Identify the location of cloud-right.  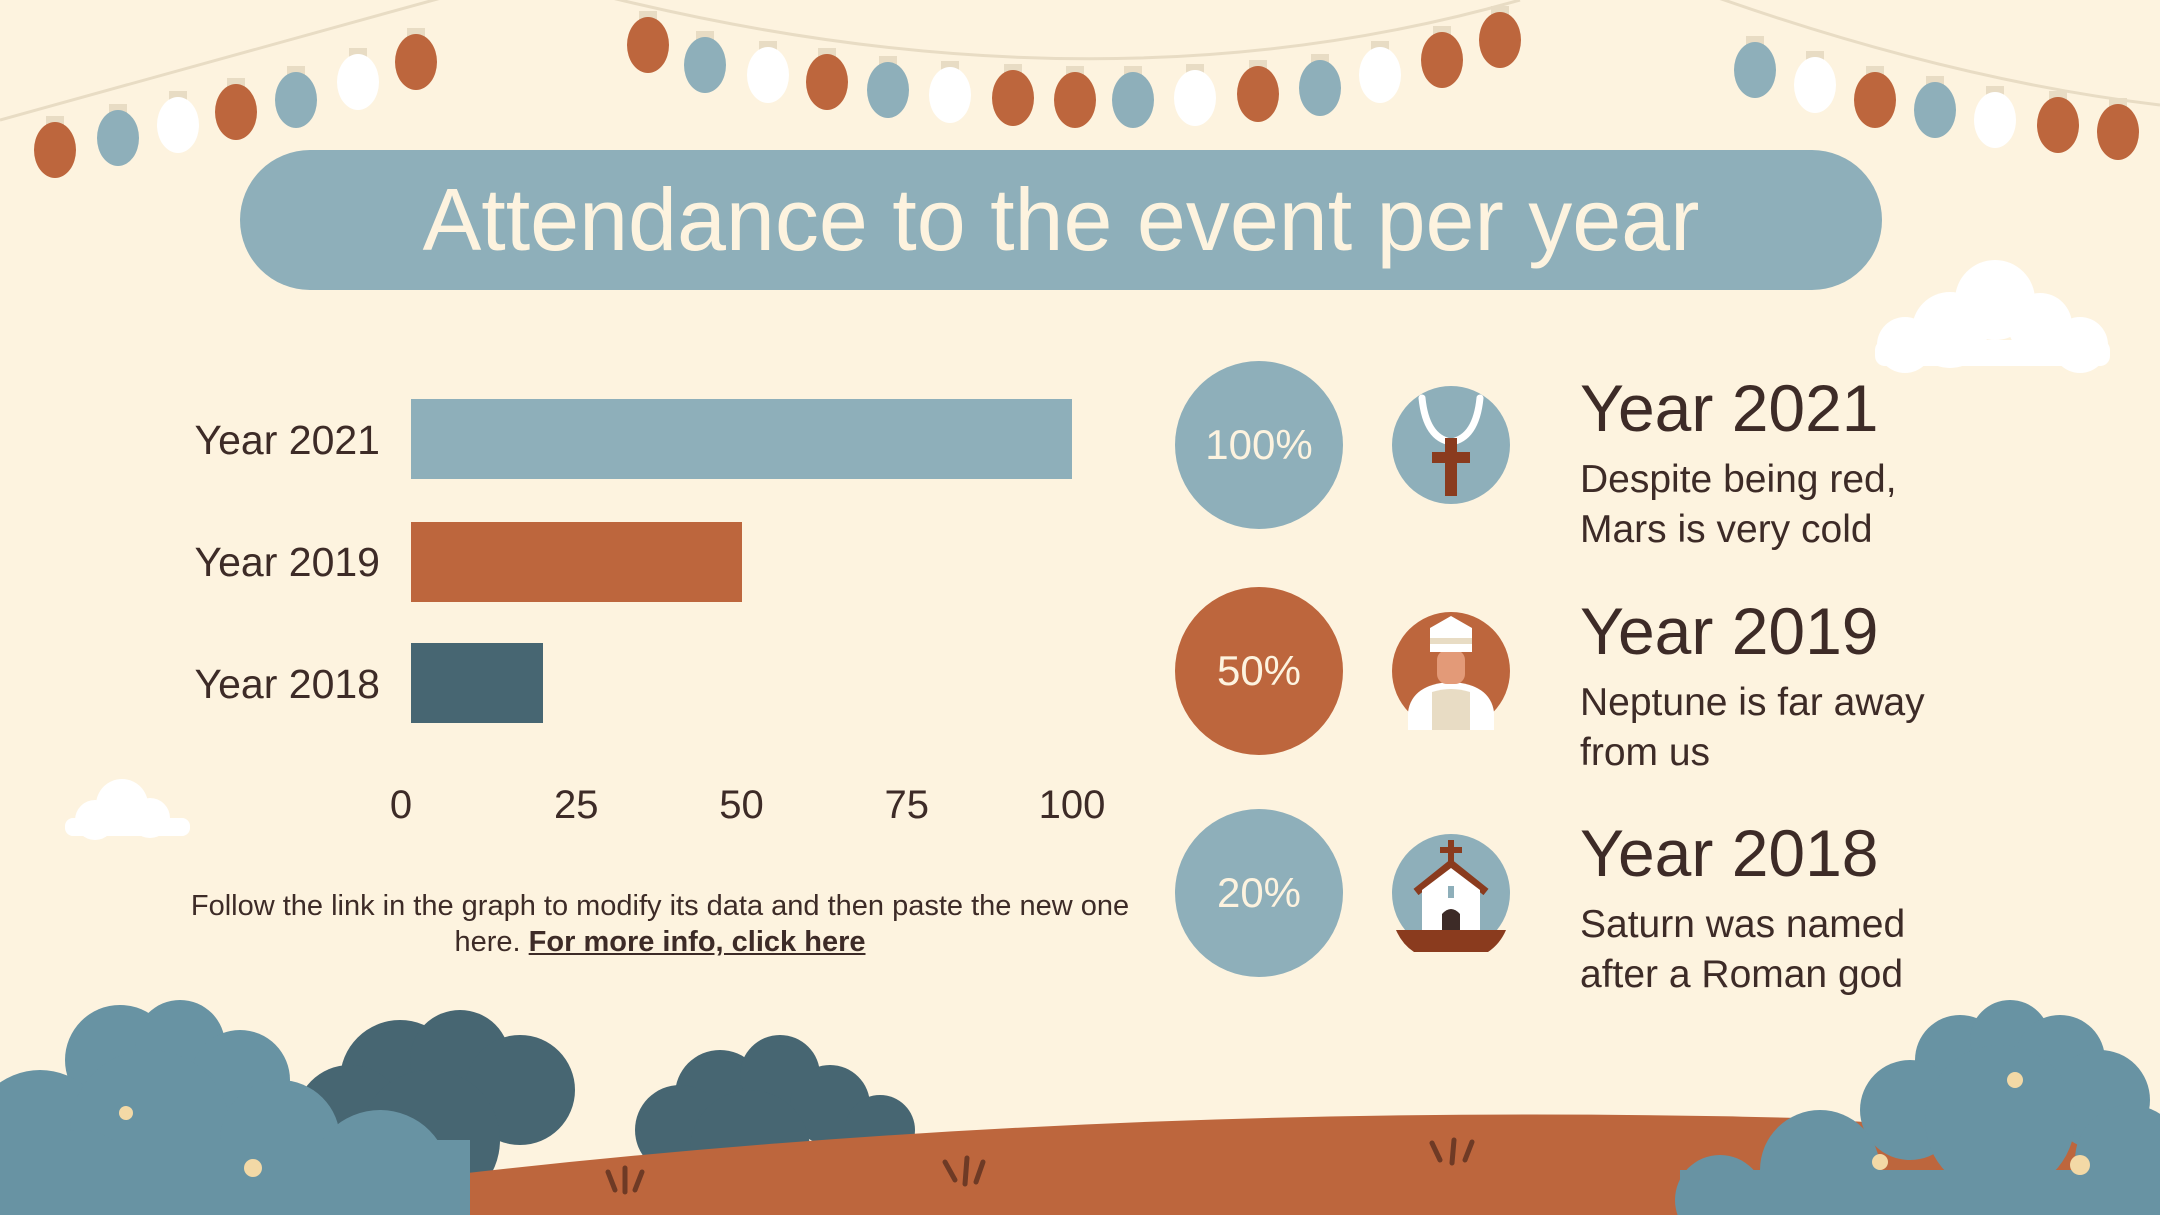
(1992, 316).